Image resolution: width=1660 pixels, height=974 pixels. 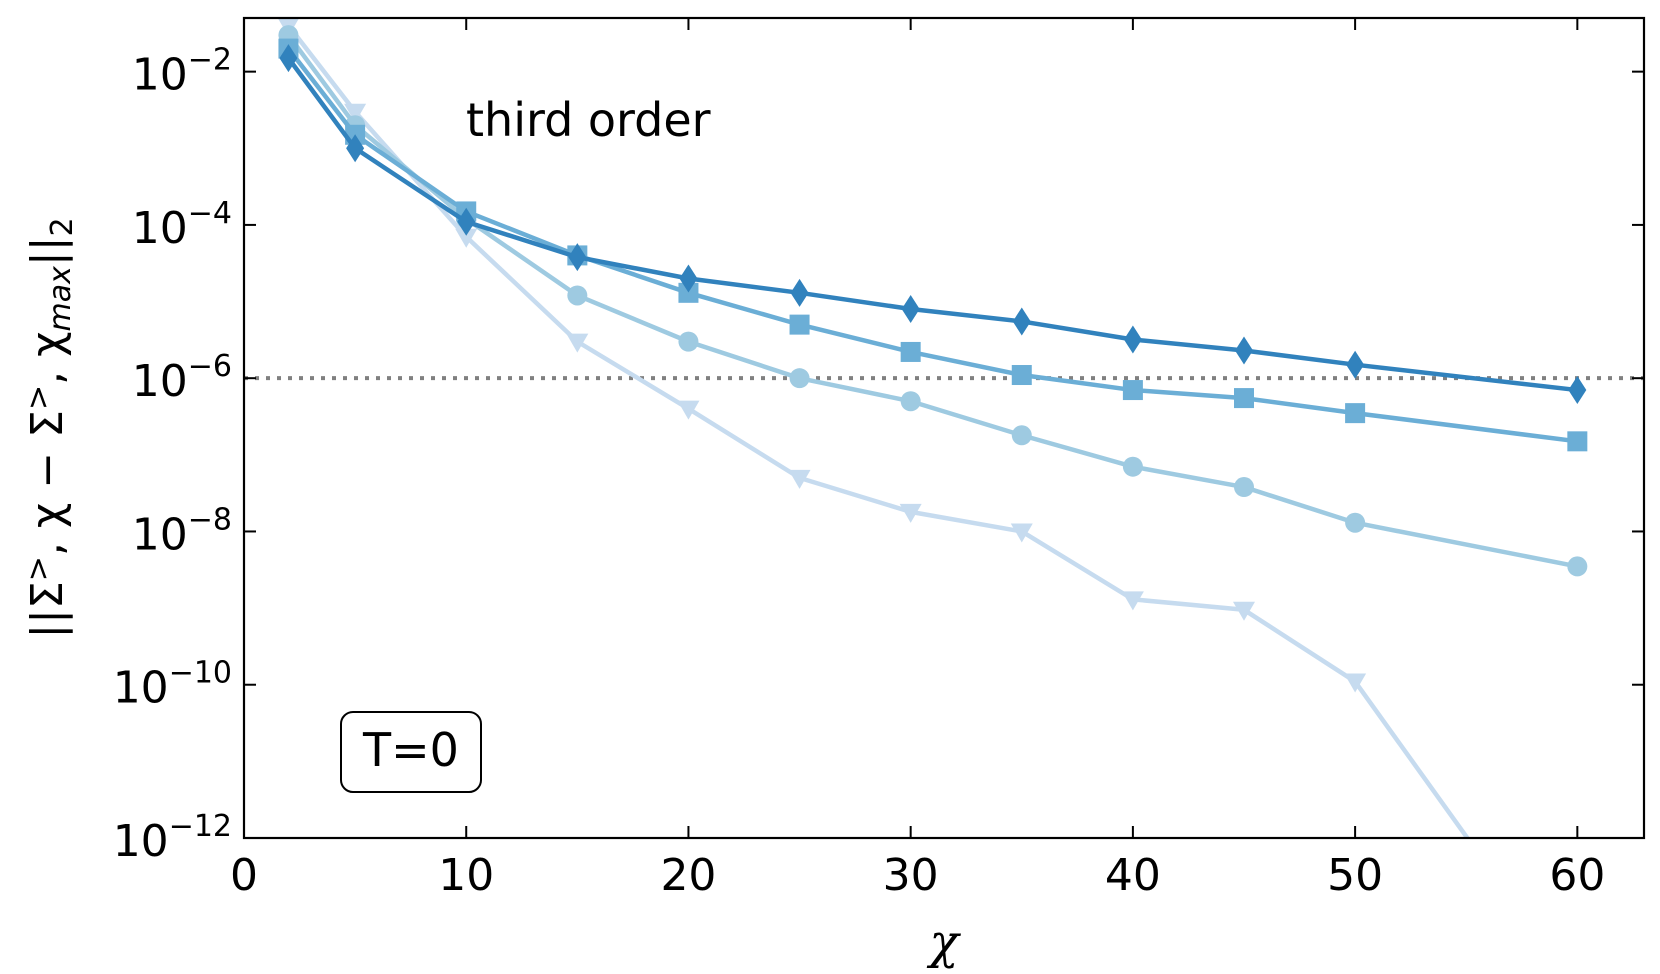 I want to click on x-tick-label: 40, so click(x=1133, y=875).